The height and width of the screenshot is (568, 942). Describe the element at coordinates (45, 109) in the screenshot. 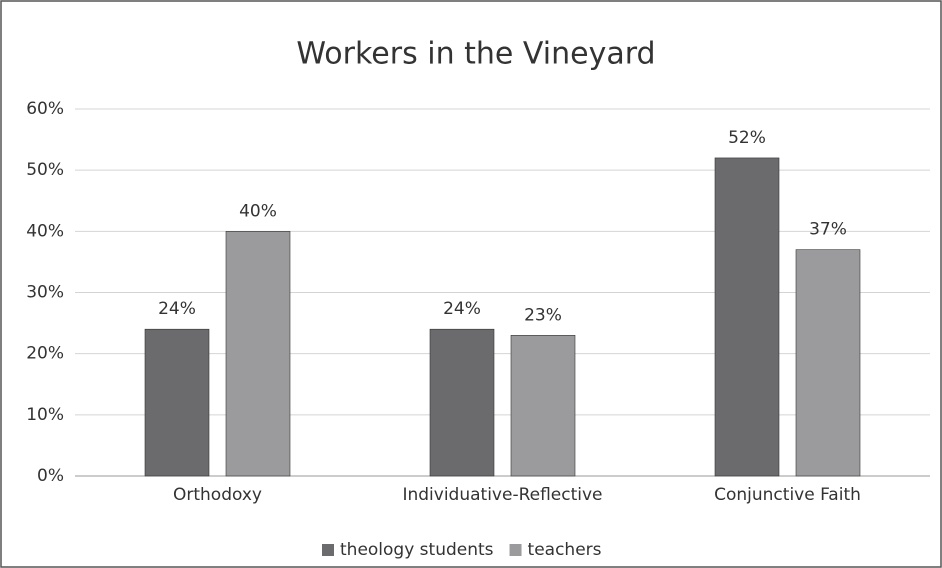

I see `y-tick-label: 60%` at that location.